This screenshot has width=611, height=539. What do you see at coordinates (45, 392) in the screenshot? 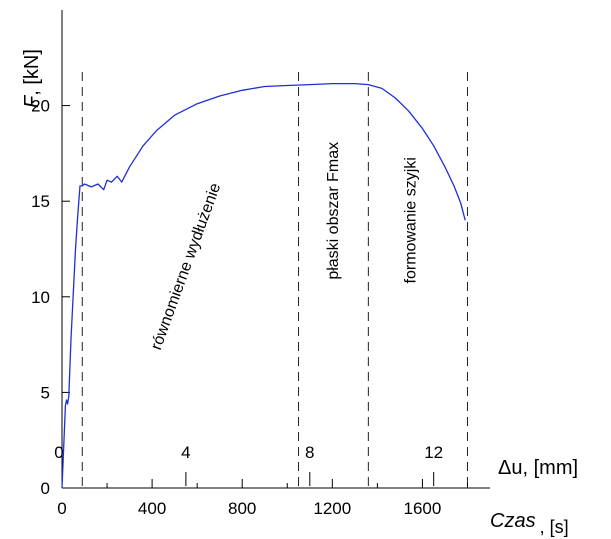
I see `y-tick-label: 5` at bounding box center [45, 392].